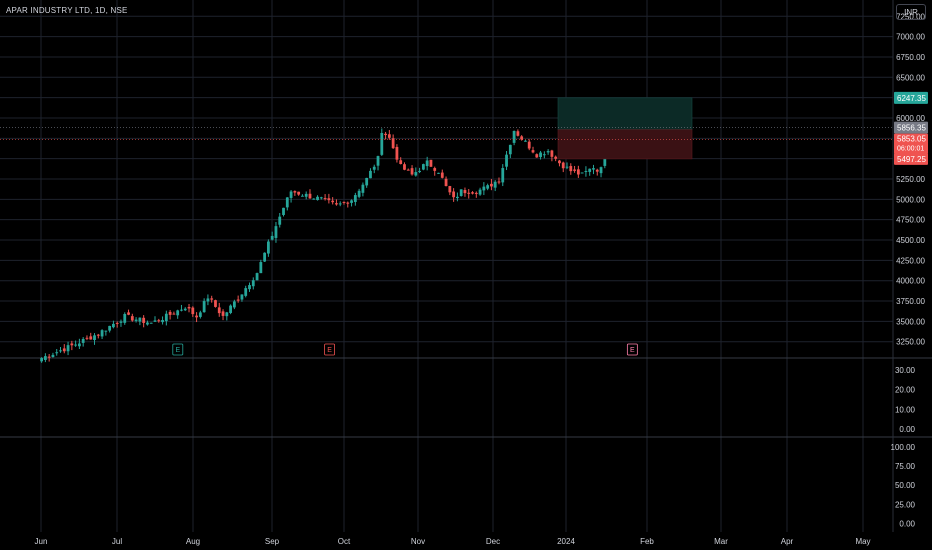 The height and width of the screenshot is (550, 932). Describe the element at coordinates (721, 541) in the screenshot. I see `time-tick-label: Mar` at that location.